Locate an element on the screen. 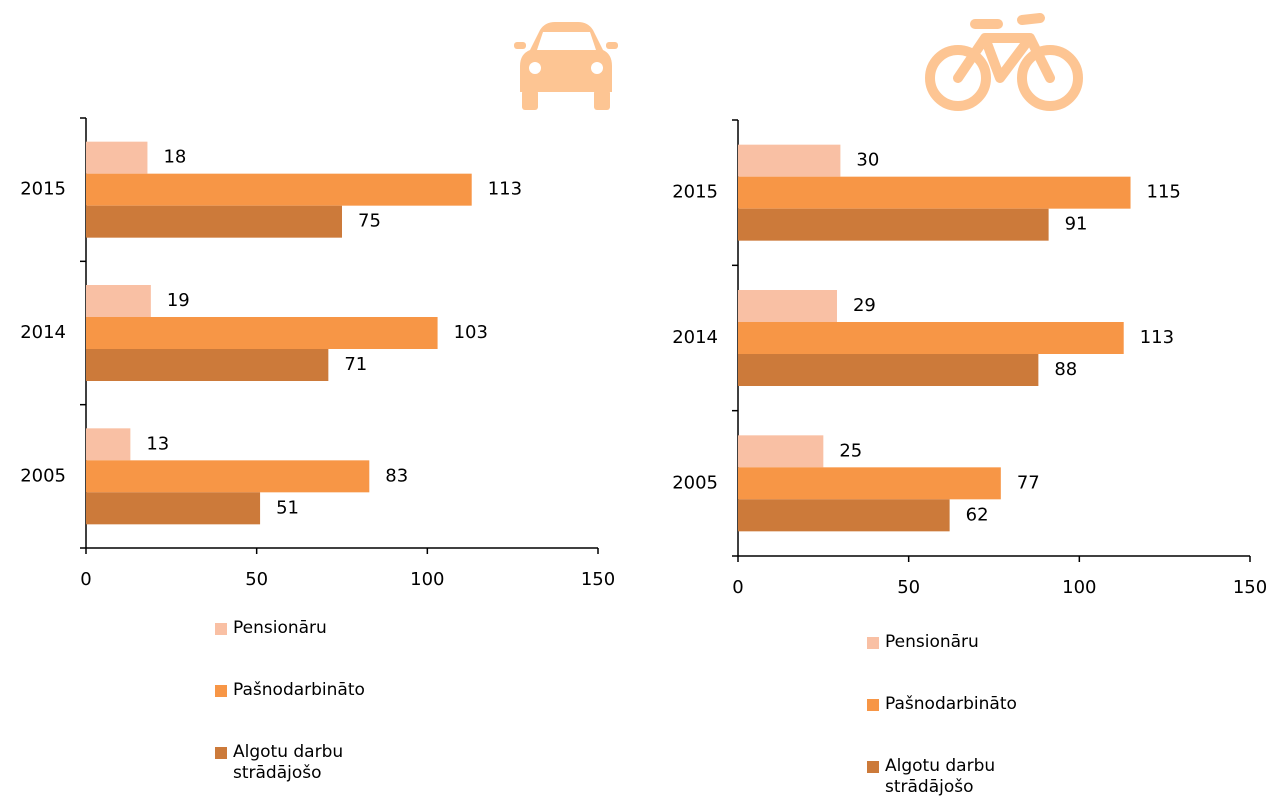 The image size is (1272, 803). data-label: 30 is located at coordinates (867, 160).